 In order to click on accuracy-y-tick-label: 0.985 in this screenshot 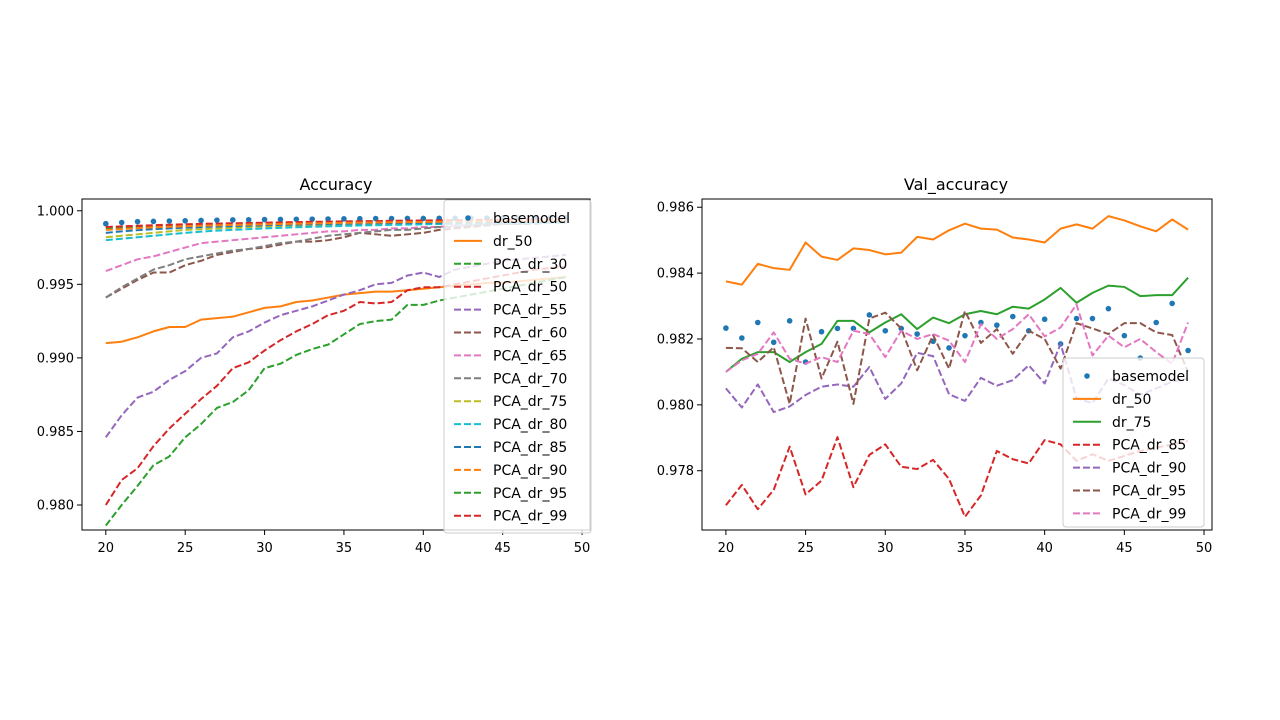, I will do `click(55, 432)`.